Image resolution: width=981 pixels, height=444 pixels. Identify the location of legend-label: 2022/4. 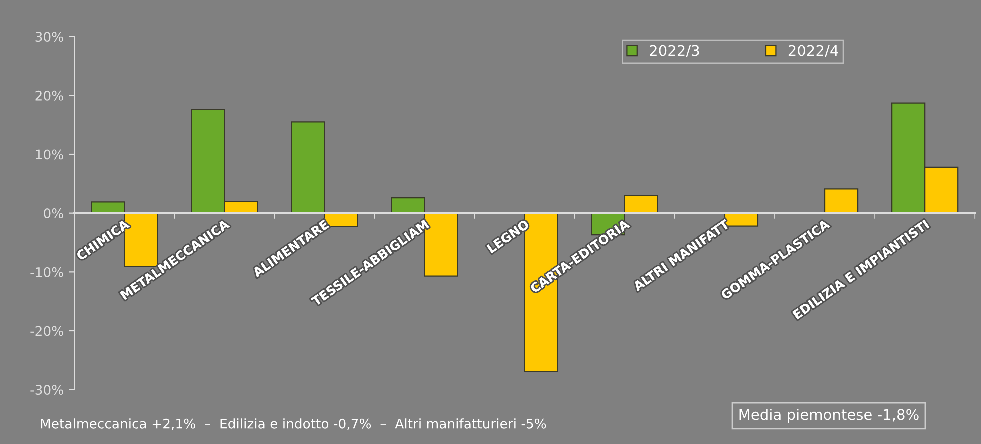
(813, 51).